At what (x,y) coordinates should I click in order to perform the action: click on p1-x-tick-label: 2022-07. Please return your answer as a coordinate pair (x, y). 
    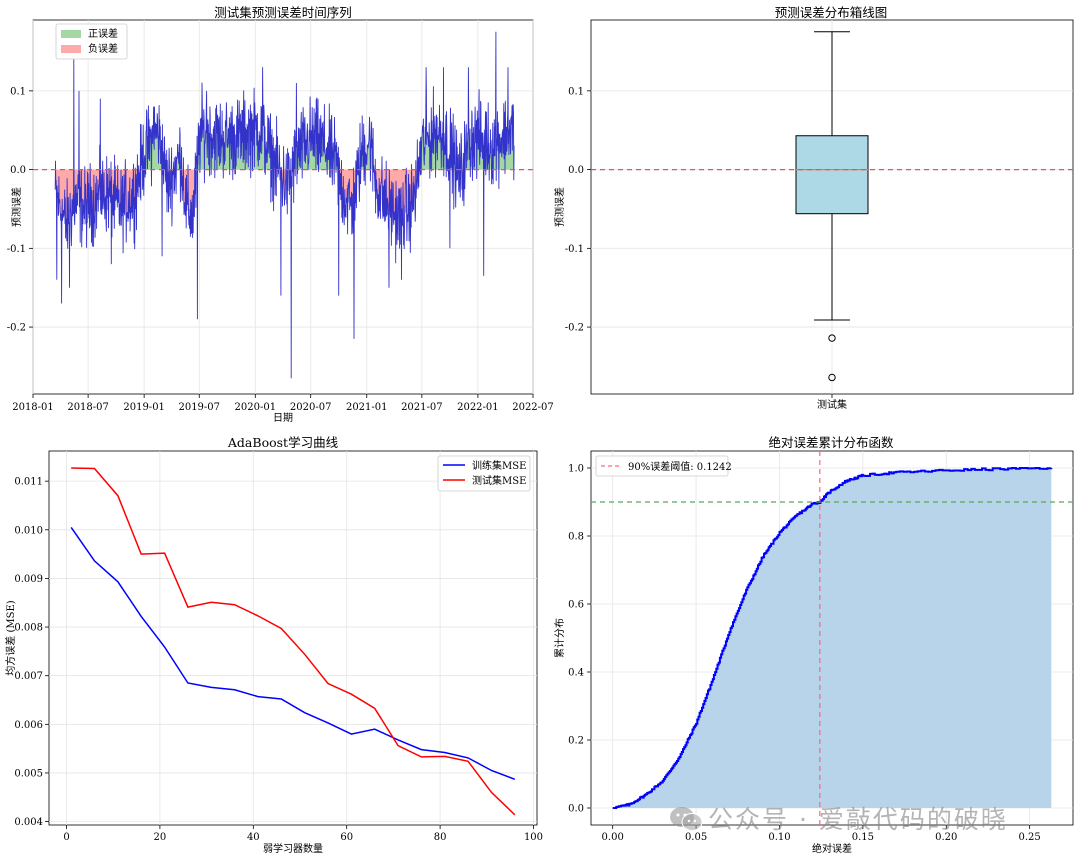
    Looking at the image, I should click on (533, 407).